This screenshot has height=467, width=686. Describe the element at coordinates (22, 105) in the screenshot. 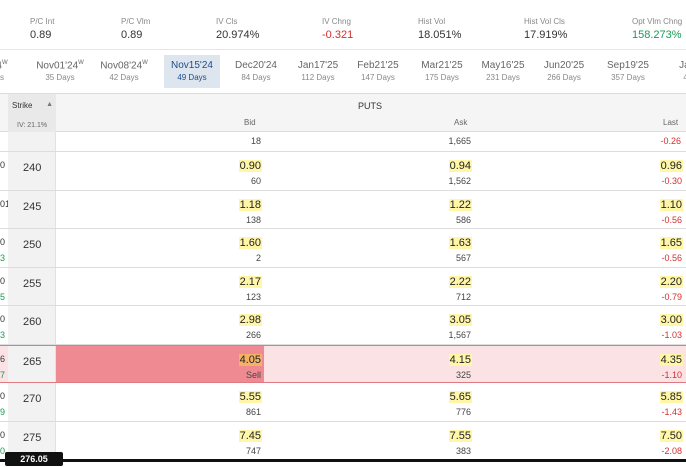

I see `strike-label: Strike` at that location.